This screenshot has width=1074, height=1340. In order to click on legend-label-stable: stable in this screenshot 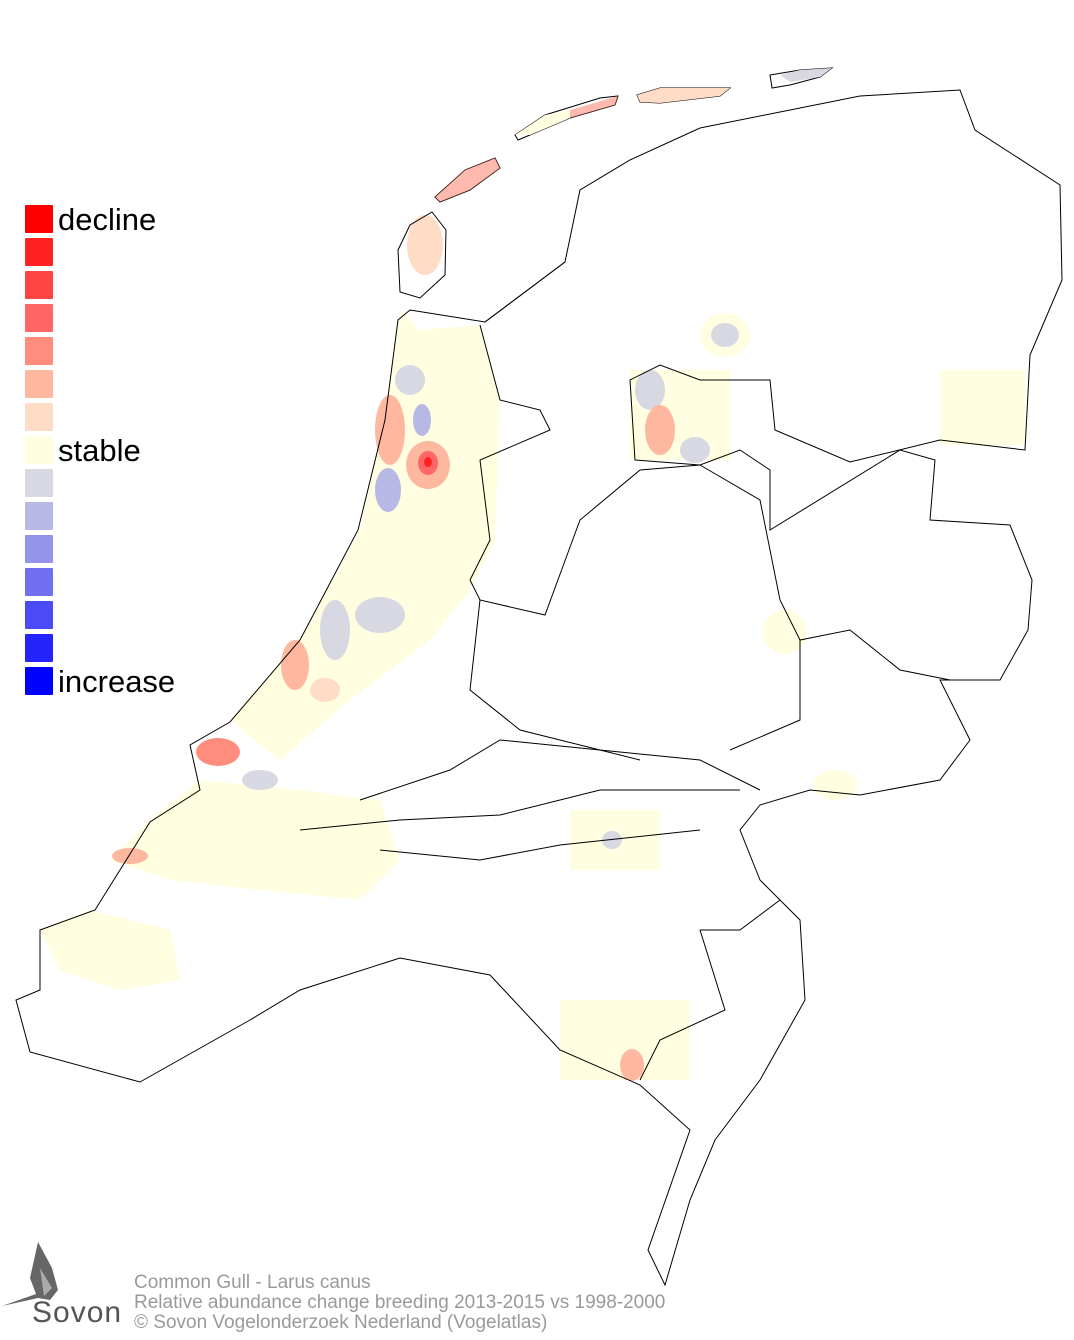, I will do `click(99, 450)`.